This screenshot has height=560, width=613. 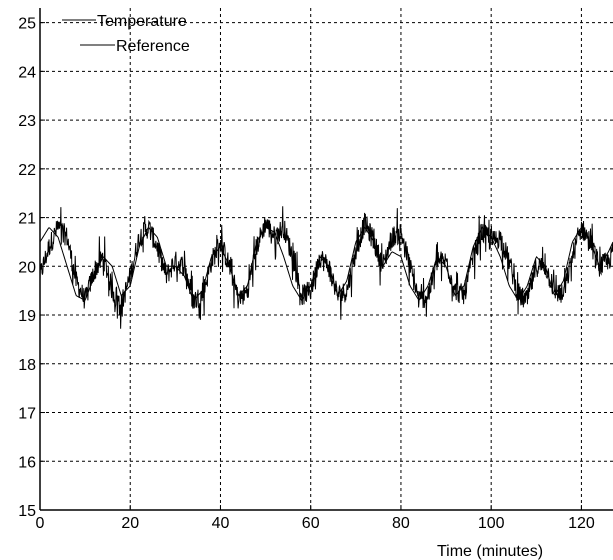 I want to click on x-tick-label-40: 40, so click(x=221, y=523).